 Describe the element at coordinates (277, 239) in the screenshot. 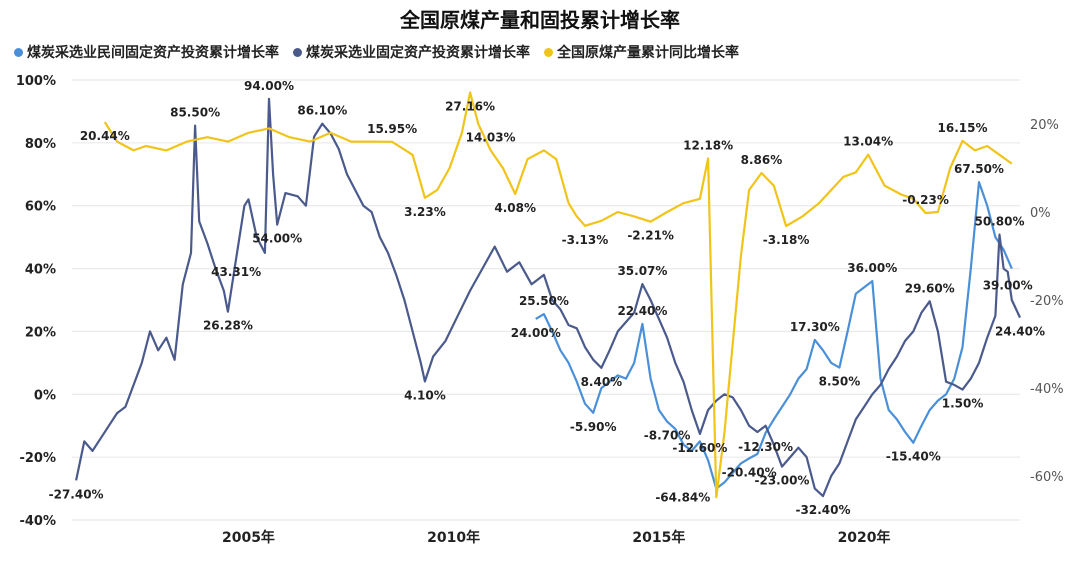

I see `data-label: 54.00%` at that location.